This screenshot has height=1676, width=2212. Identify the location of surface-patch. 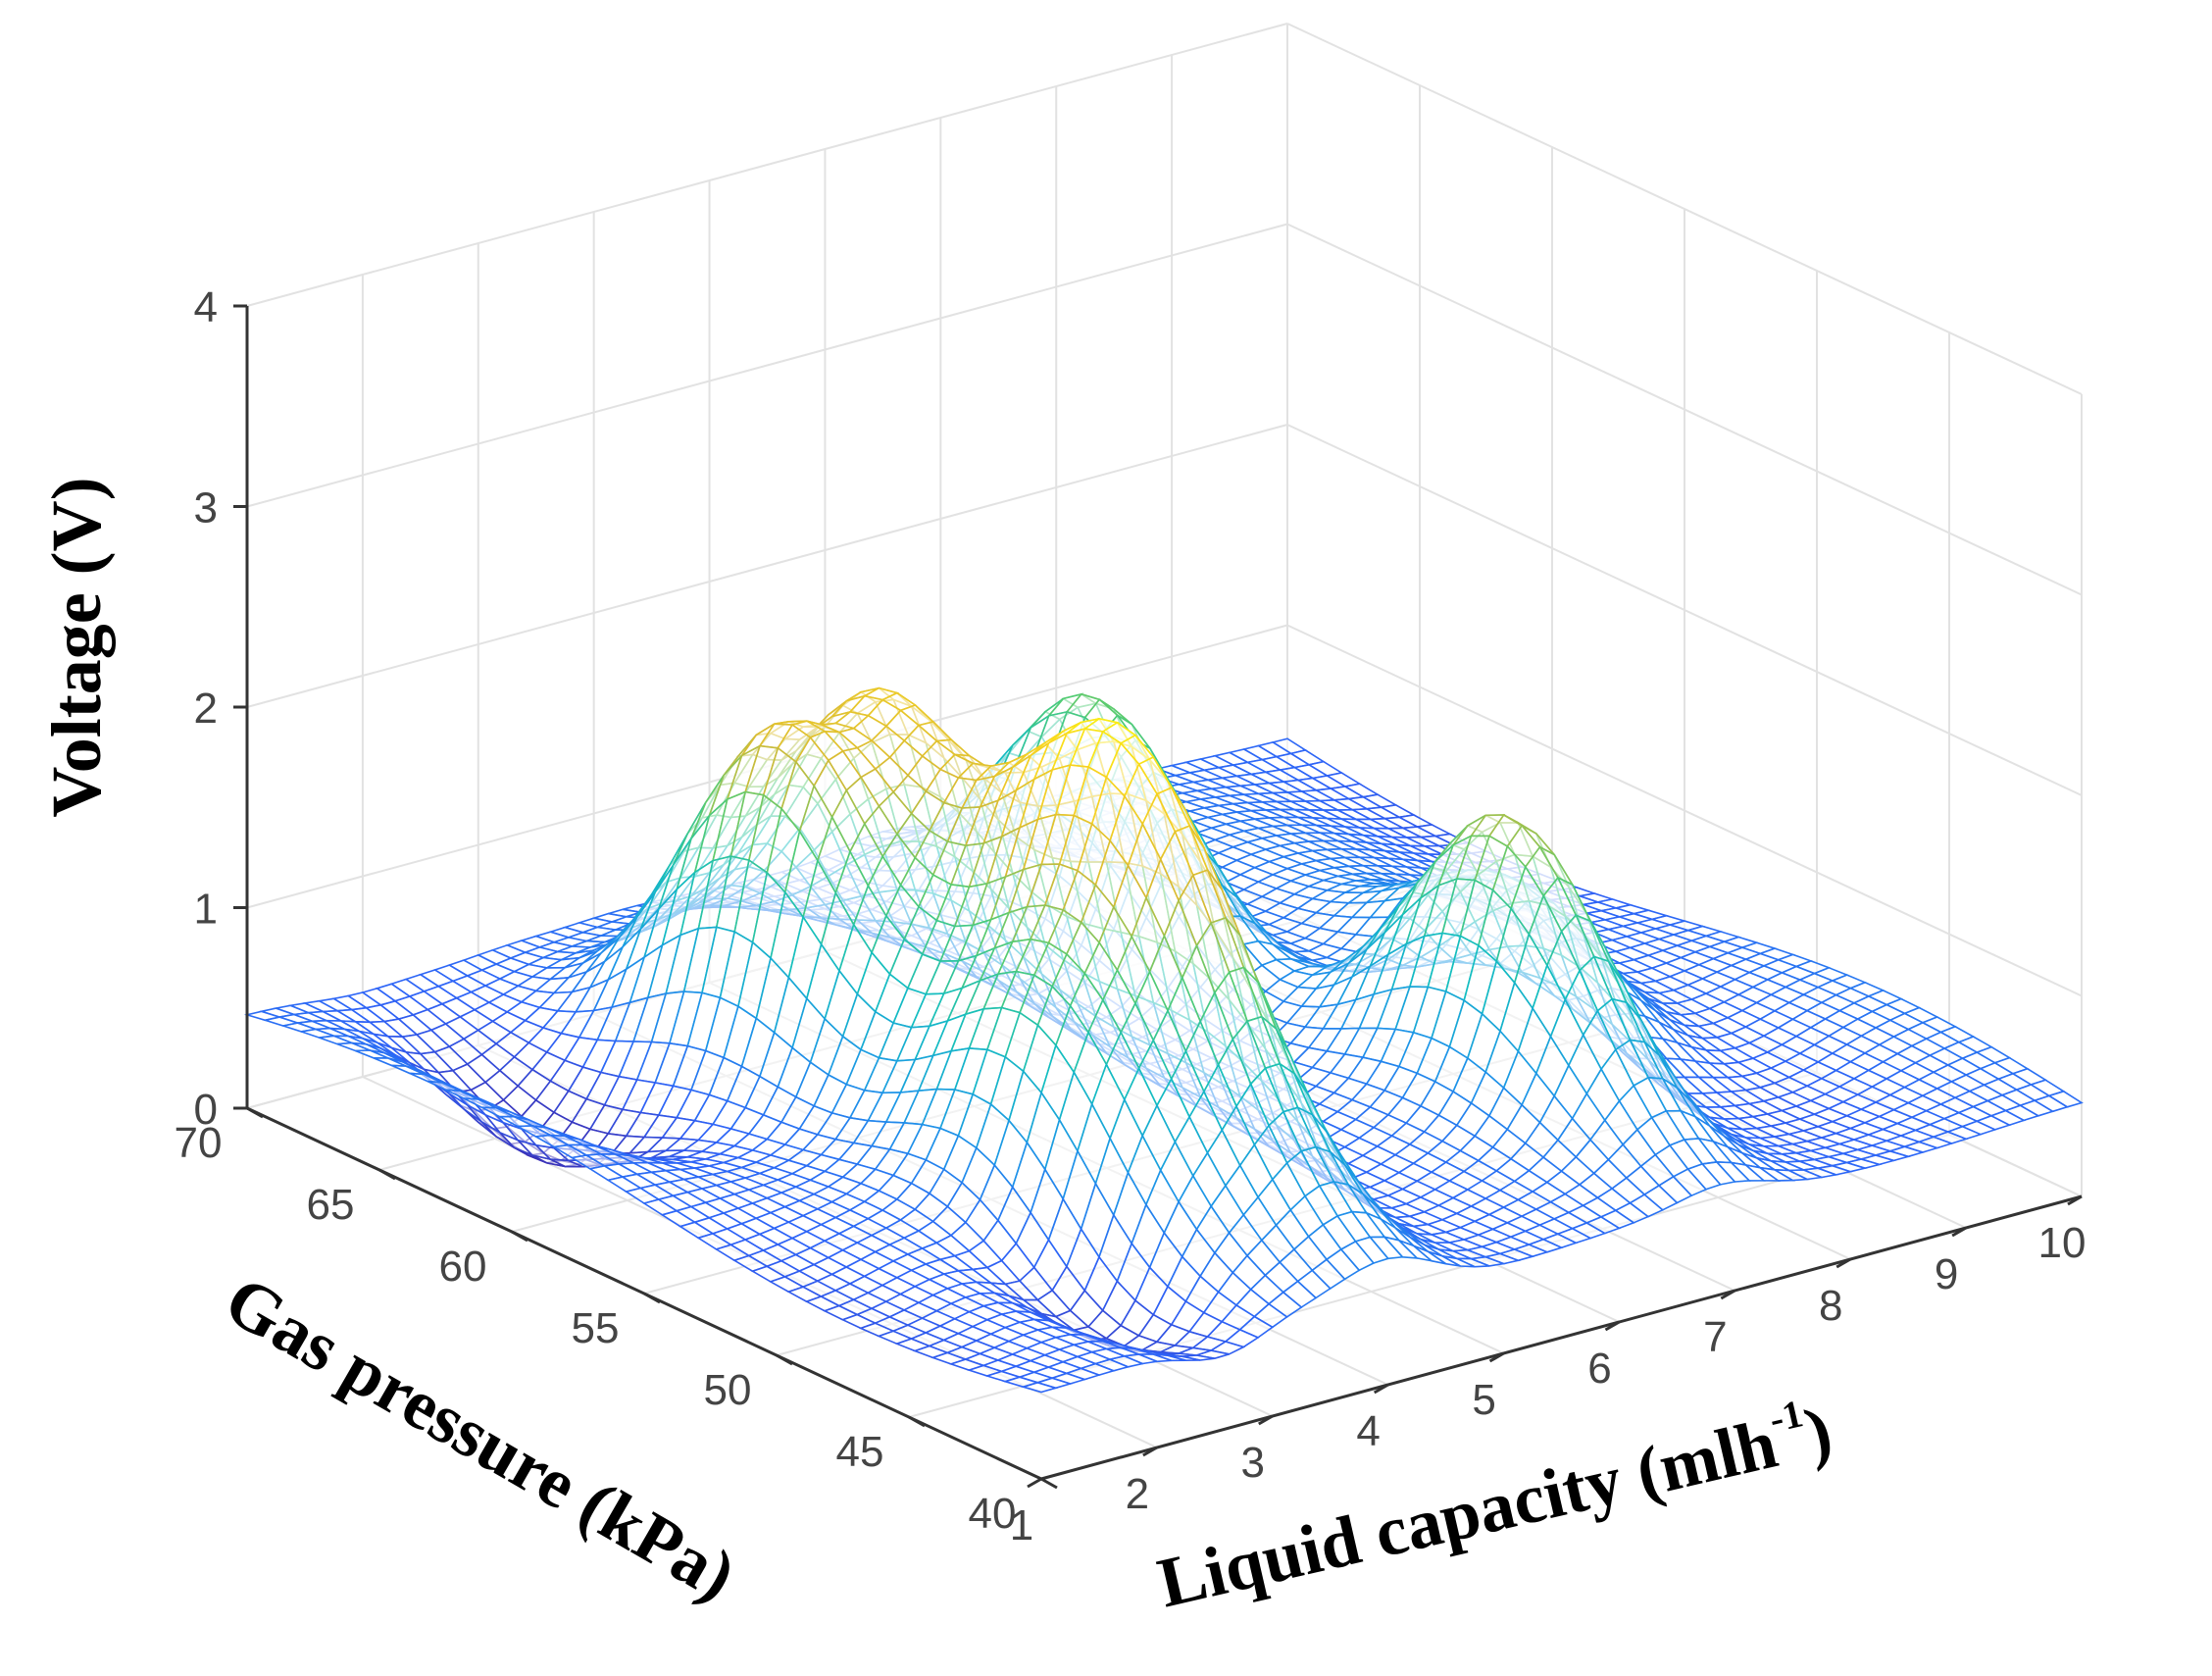
(1039, 1387).